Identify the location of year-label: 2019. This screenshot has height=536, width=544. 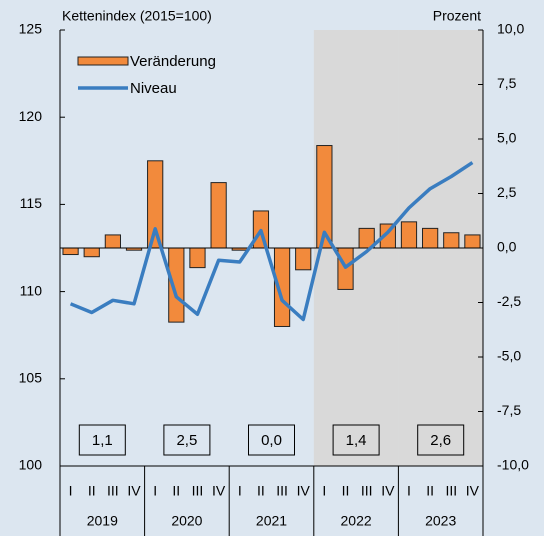
(102, 521).